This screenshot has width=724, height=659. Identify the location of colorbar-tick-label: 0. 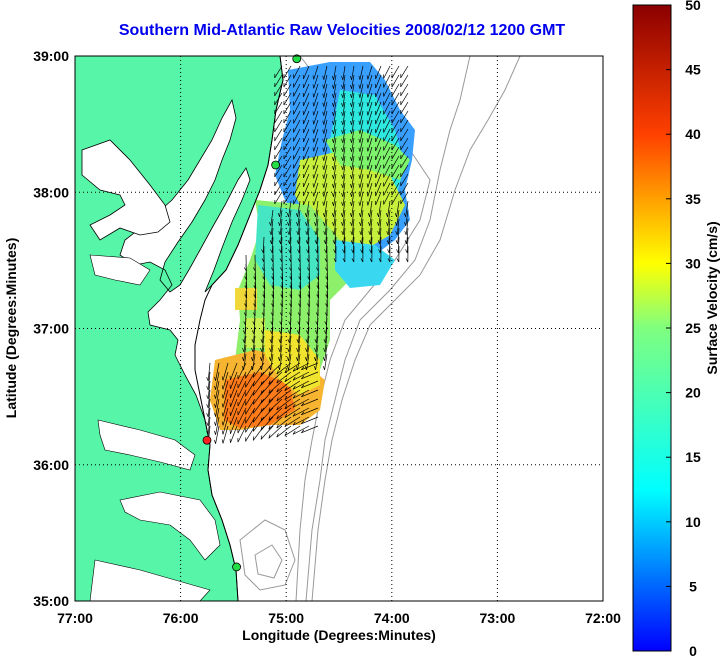
(693, 651).